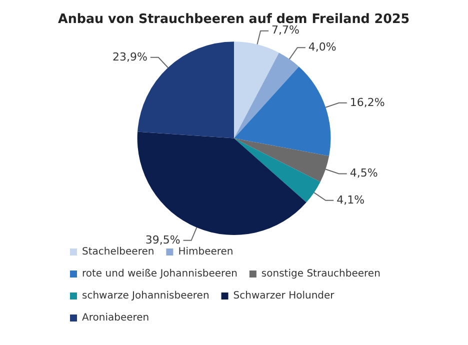  Describe the element at coordinates (350, 199) in the screenshot. I see `data-label: 4,1%` at that location.